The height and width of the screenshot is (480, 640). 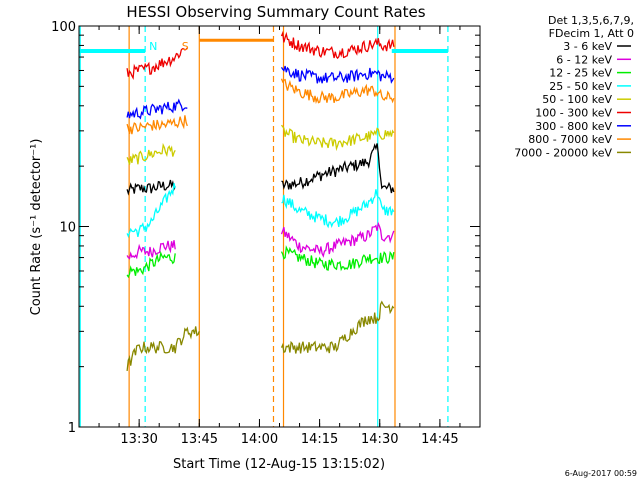 What do you see at coordinates (573, 126) in the screenshot?
I see `legend-entry-label: 300 - 800 keV` at bounding box center [573, 126].